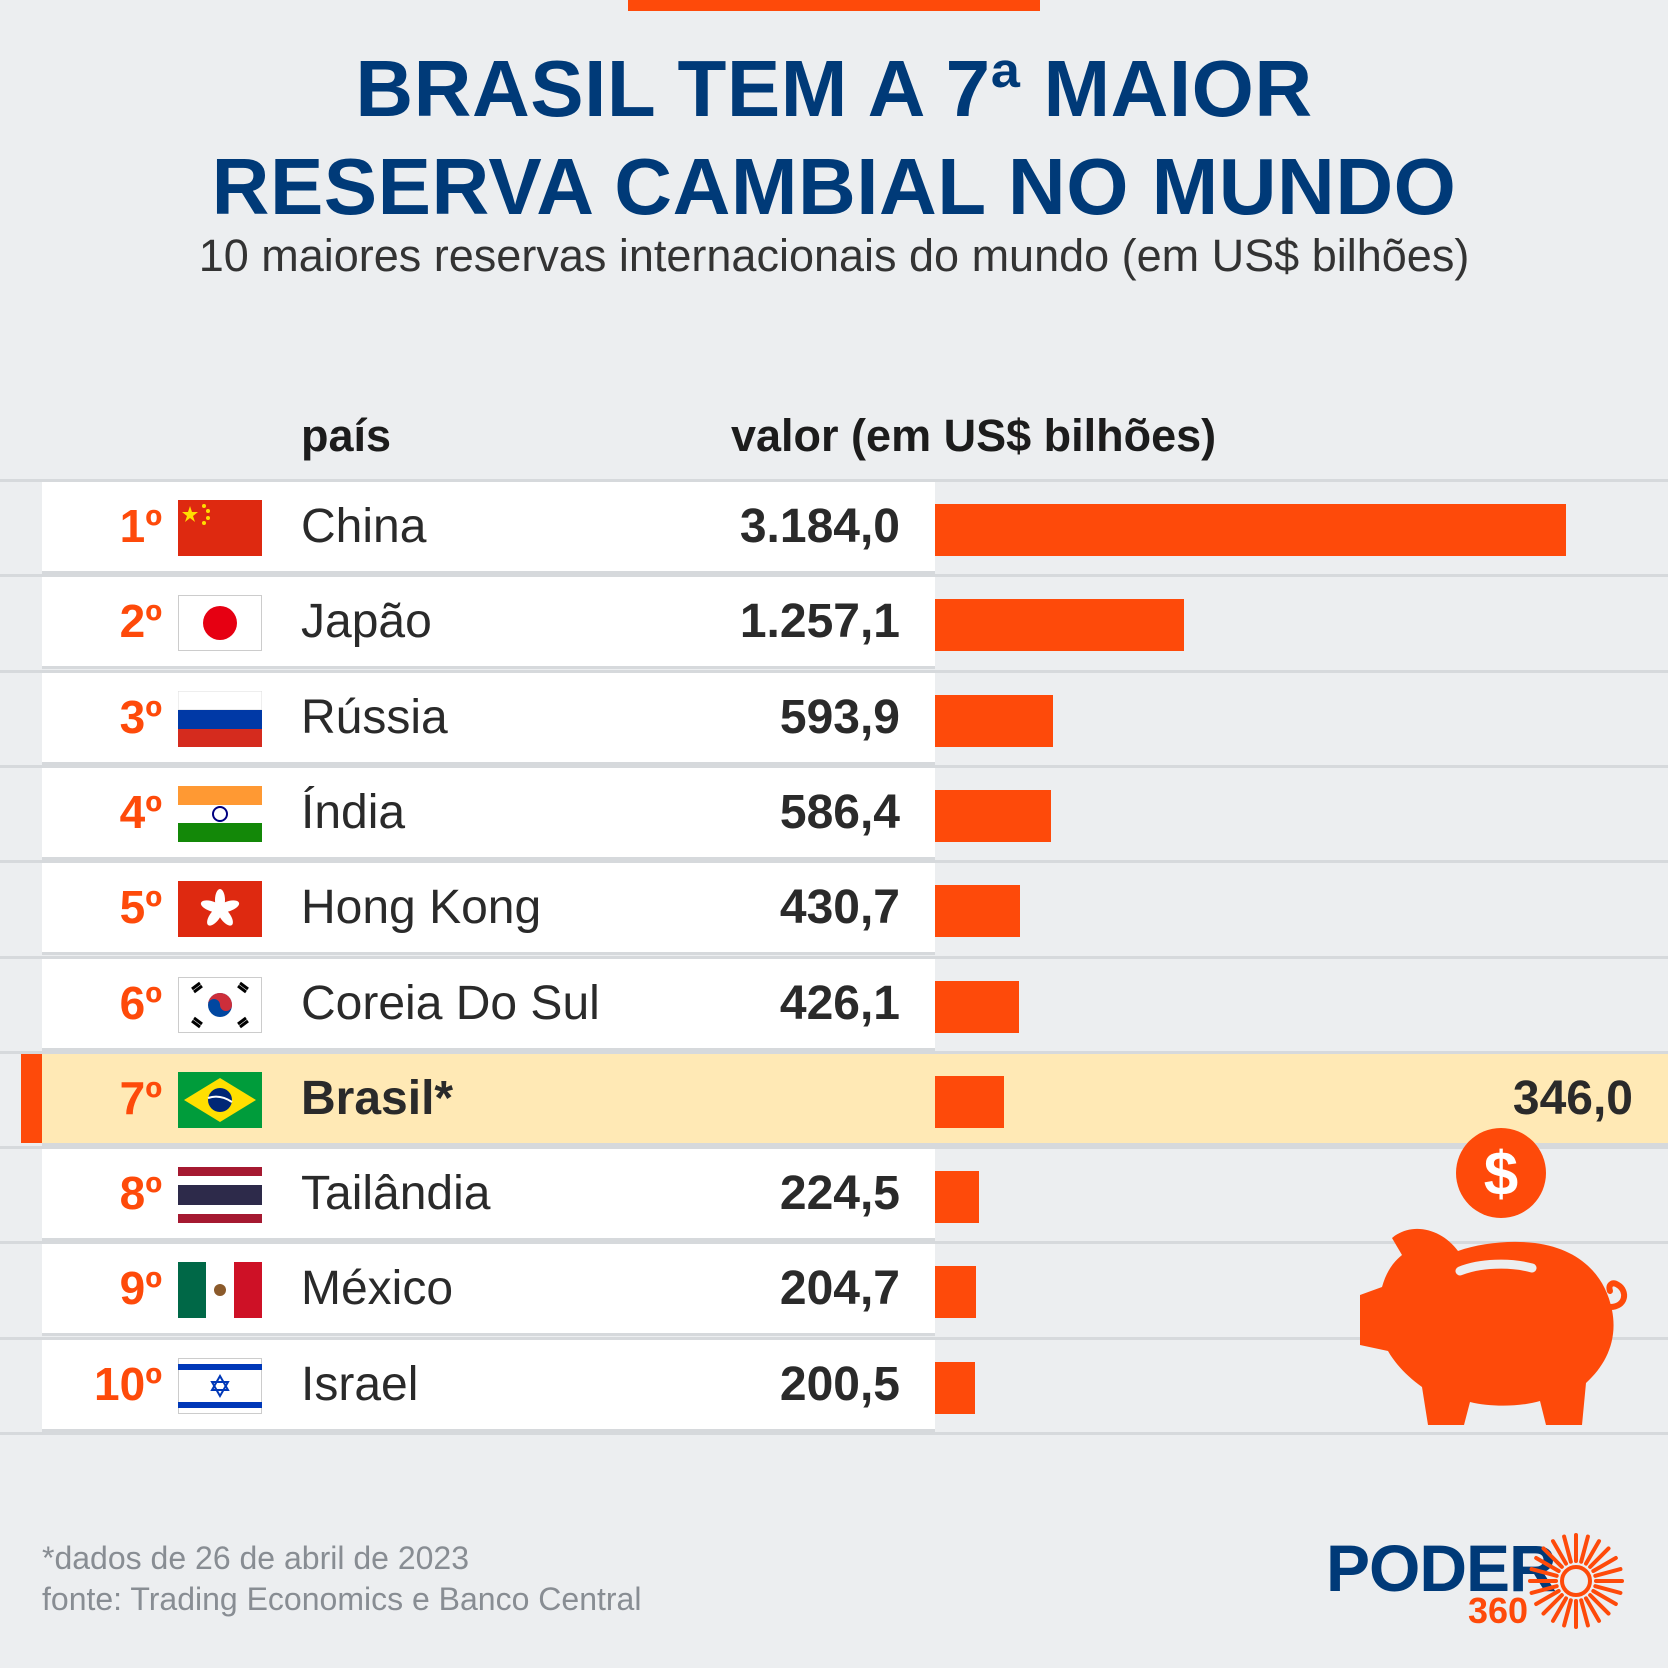 The image size is (1668, 1668). Describe the element at coordinates (220, 623) in the screenshot. I see `japan-flag-icon` at that location.